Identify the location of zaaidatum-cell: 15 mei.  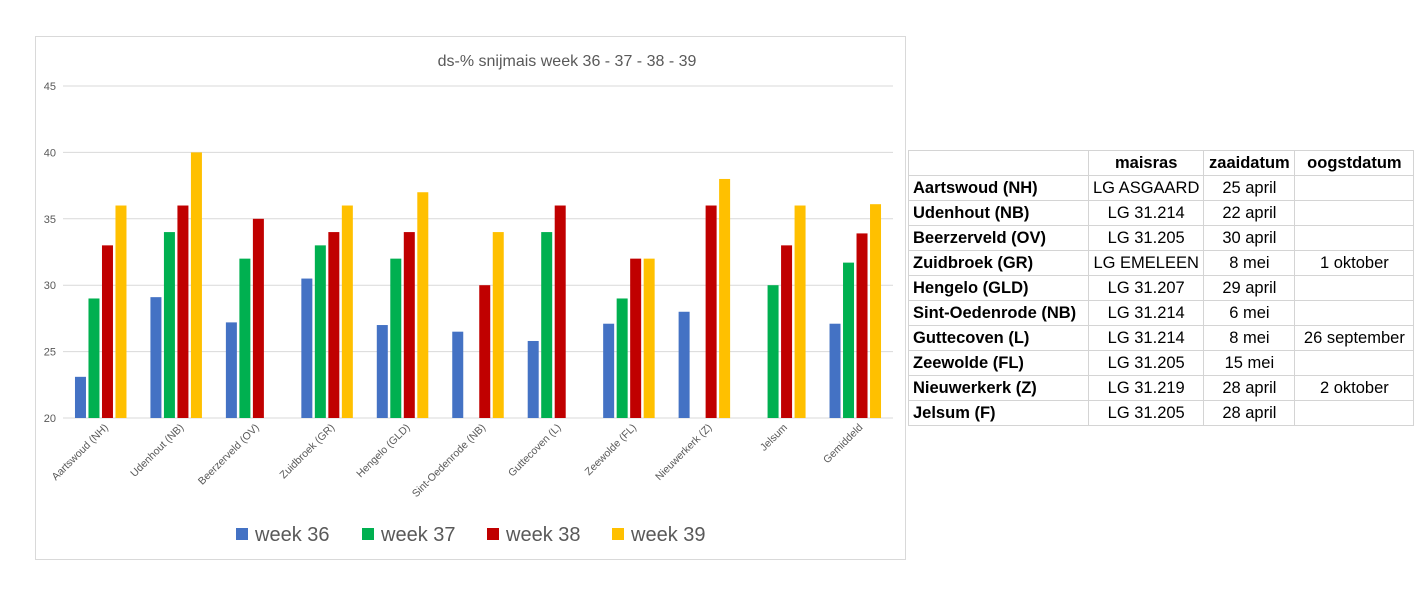
(1249, 363).